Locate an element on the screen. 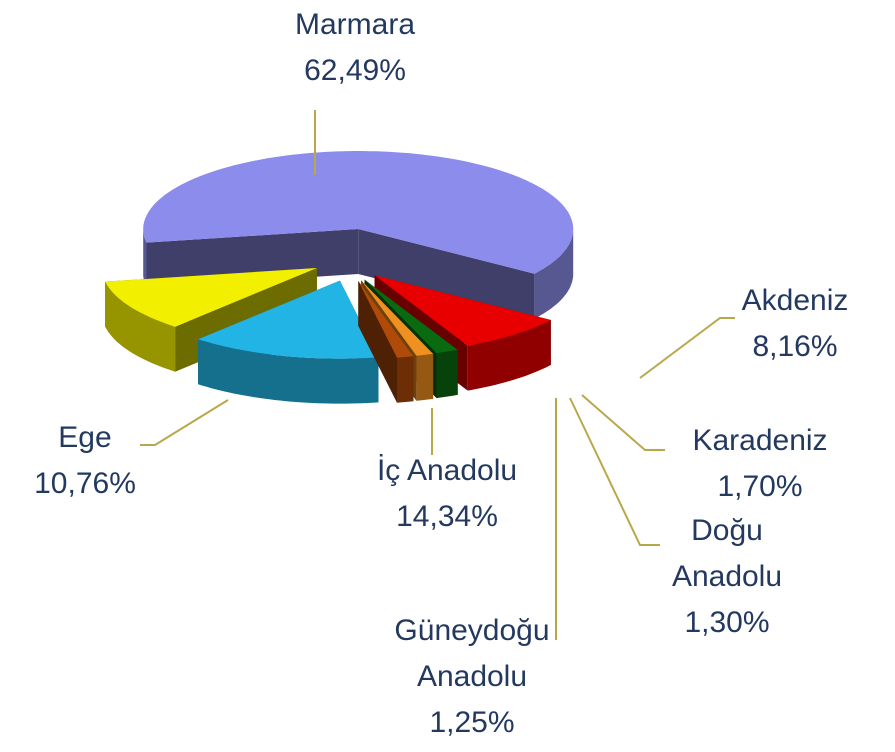 The width and height of the screenshot is (895, 752). category-label: Marmara is located at coordinates (354, 24).